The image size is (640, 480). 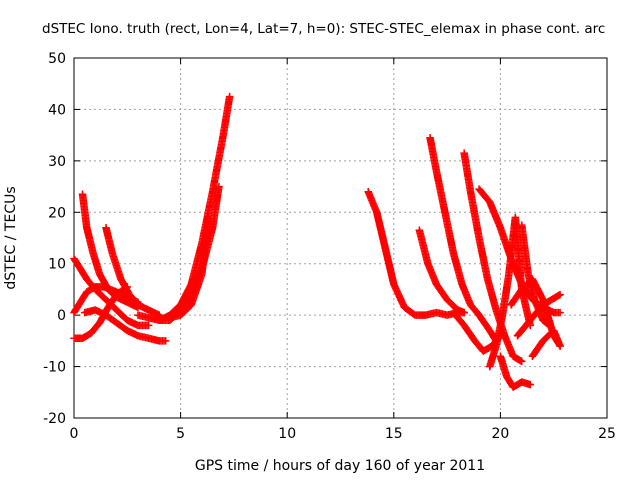 I want to click on x-tick-label: 15, so click(x=394, y=434).